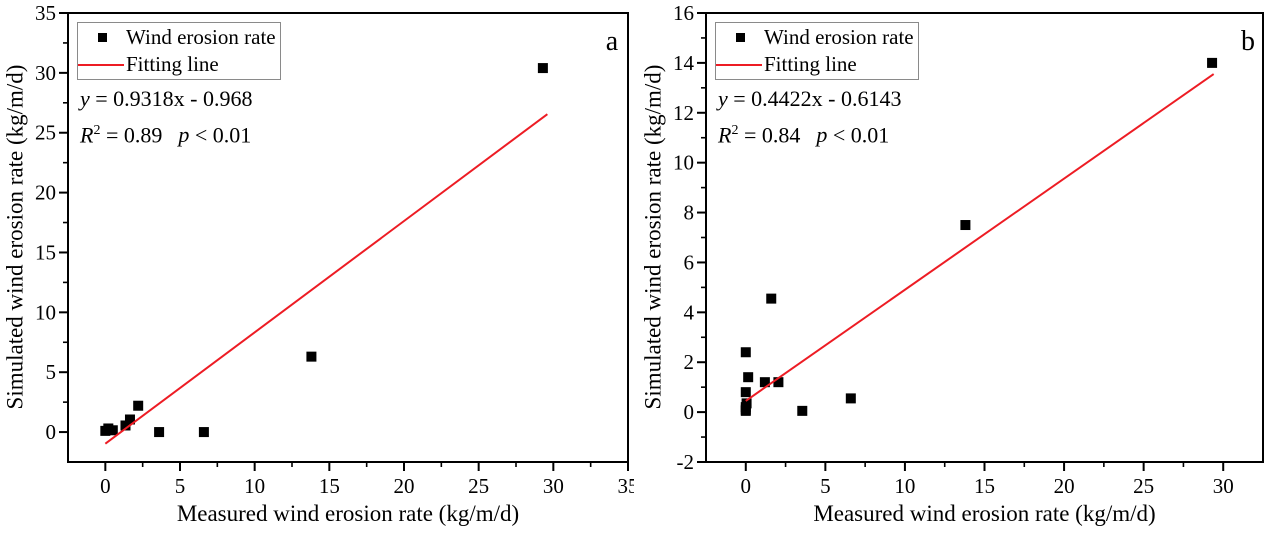  I want to click on svg-text: -2, so click(686, 462).